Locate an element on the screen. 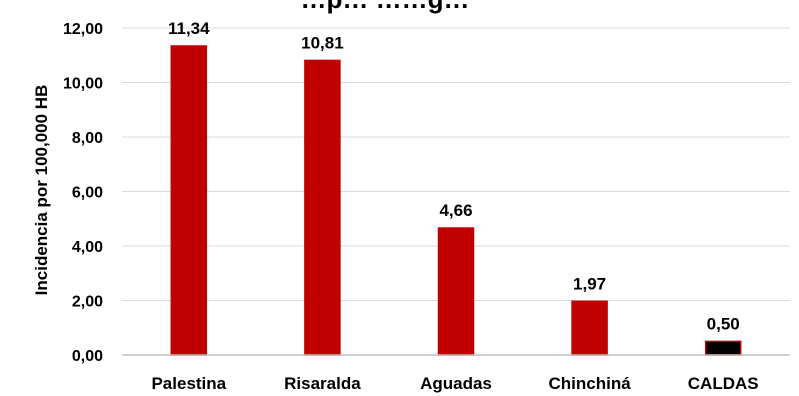 Image resolution: width=799 pixels, height=396 pixels. y-tick-label: 8,00 is located at coordinates (87, 138).